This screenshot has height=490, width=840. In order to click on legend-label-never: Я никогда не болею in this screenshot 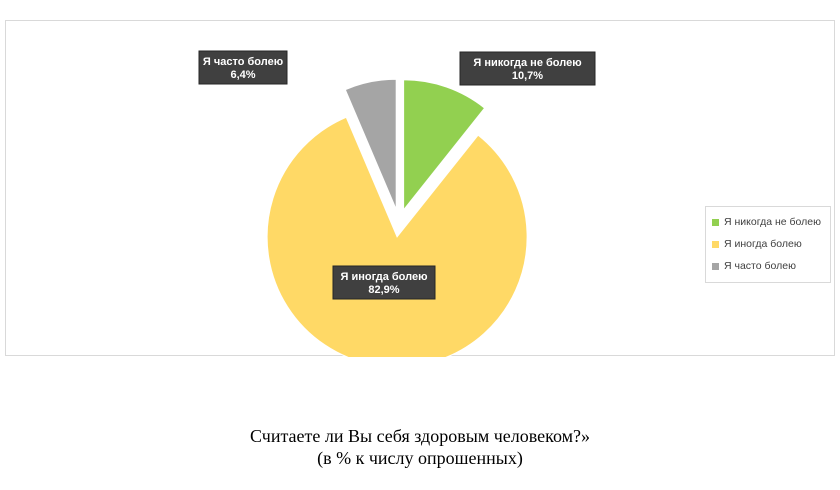, I will do `click(772, 222)`.